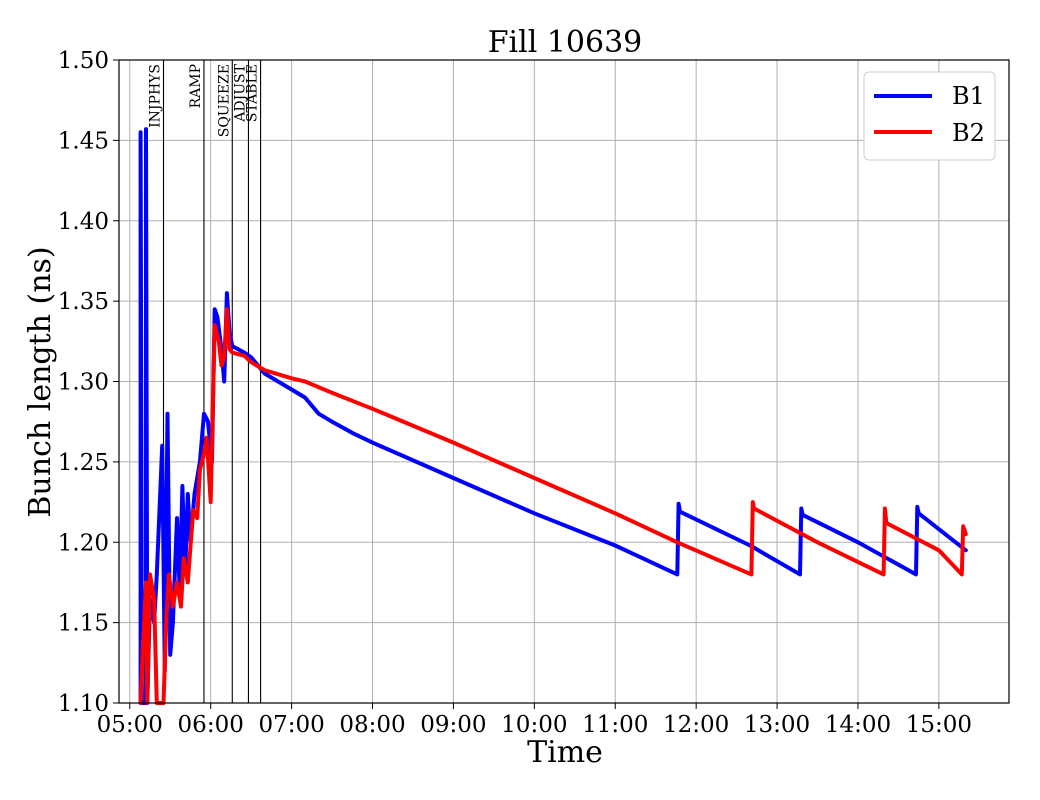 The image size is (1040, 800). Describe the element at coordinates (83, 302) in the screenshot. I see `y-tick-label: 1.35` at that location.